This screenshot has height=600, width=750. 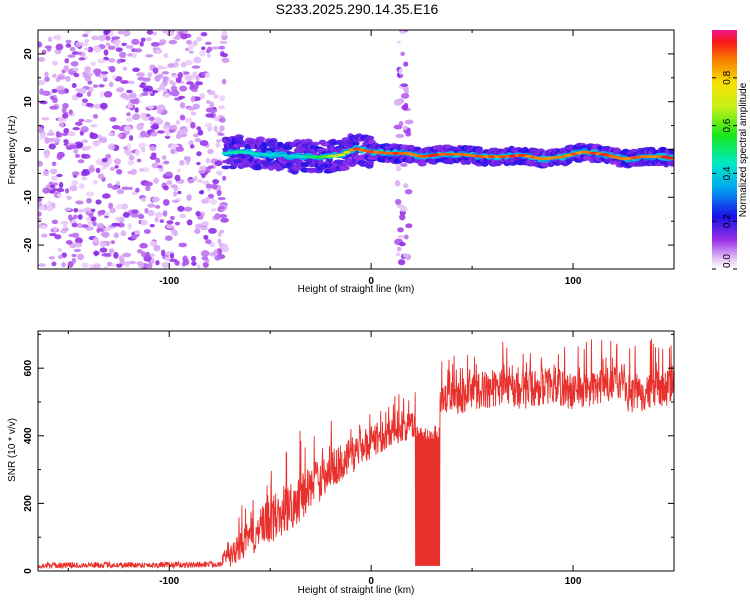 What do you see at coordinates (669, 158) in the screenshot?
I see `ridge-core` at bounding box center [669, 158].